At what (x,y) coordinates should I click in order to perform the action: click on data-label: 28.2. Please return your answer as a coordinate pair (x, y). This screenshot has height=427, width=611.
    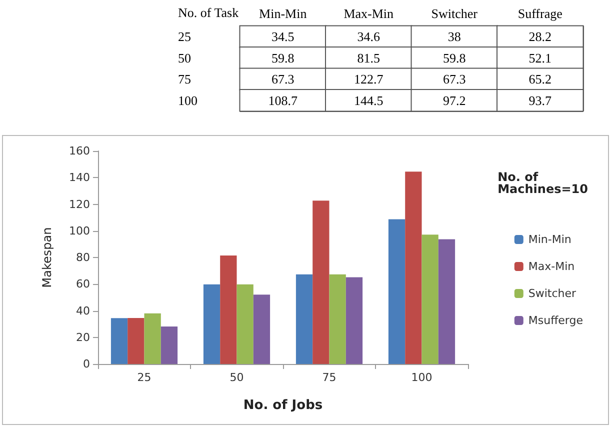
    Looking at the image, I should click on (540, 36).